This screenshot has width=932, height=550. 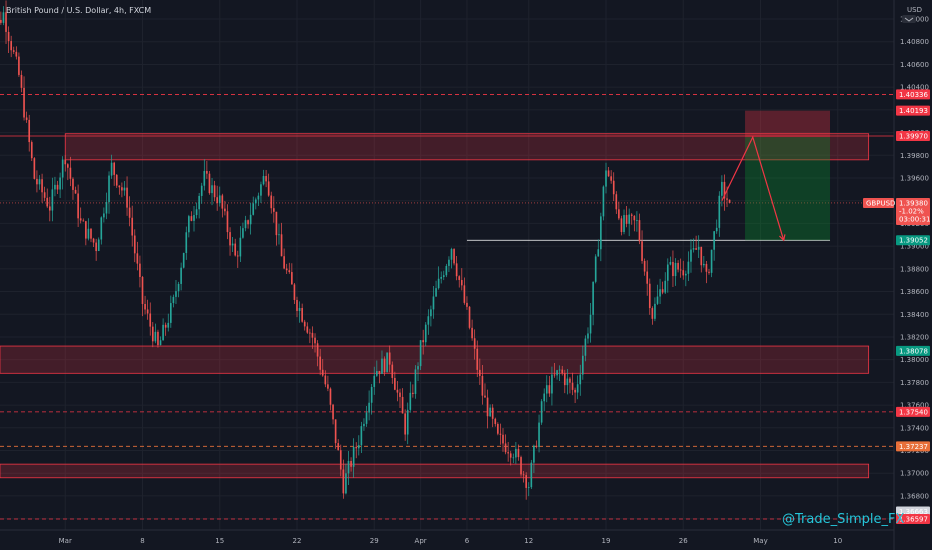 I want to click on price-badge-label: 1.36597, so click(x=913, y=519).